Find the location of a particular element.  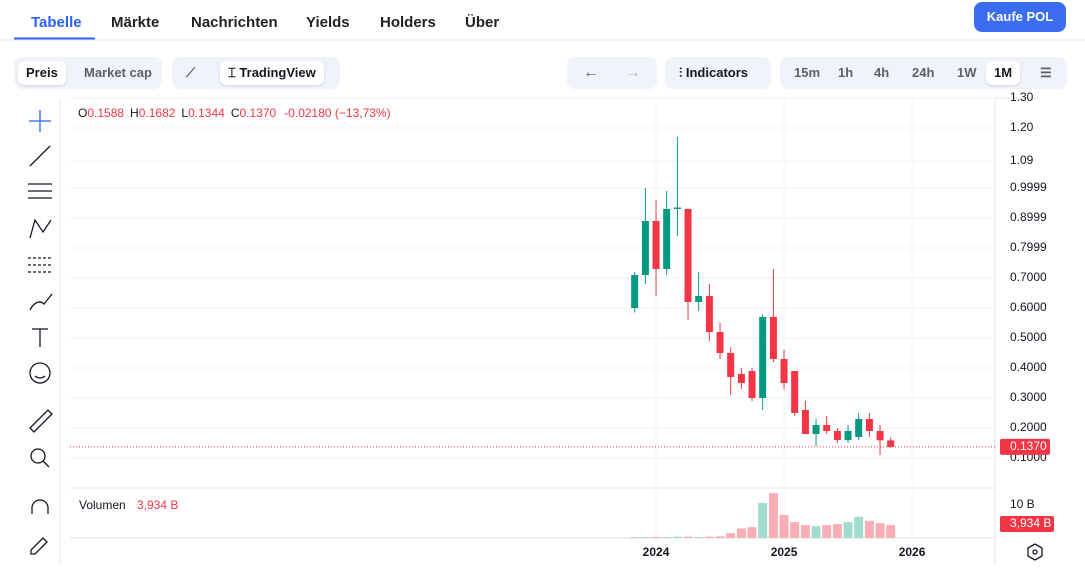

nav-tab: Nachrichten is located at coordinates (234, 22).